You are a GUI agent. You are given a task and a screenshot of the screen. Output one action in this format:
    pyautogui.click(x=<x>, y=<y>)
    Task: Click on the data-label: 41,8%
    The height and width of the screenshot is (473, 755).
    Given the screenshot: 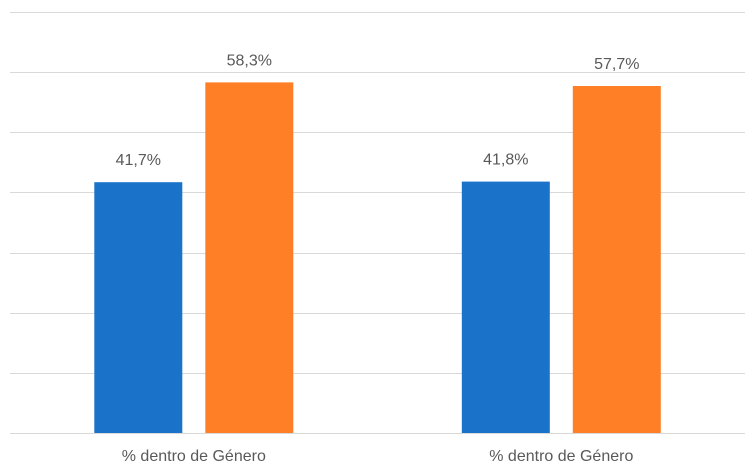 What is the action you would take?
    pyautogui.click(x=505, y=160)
    